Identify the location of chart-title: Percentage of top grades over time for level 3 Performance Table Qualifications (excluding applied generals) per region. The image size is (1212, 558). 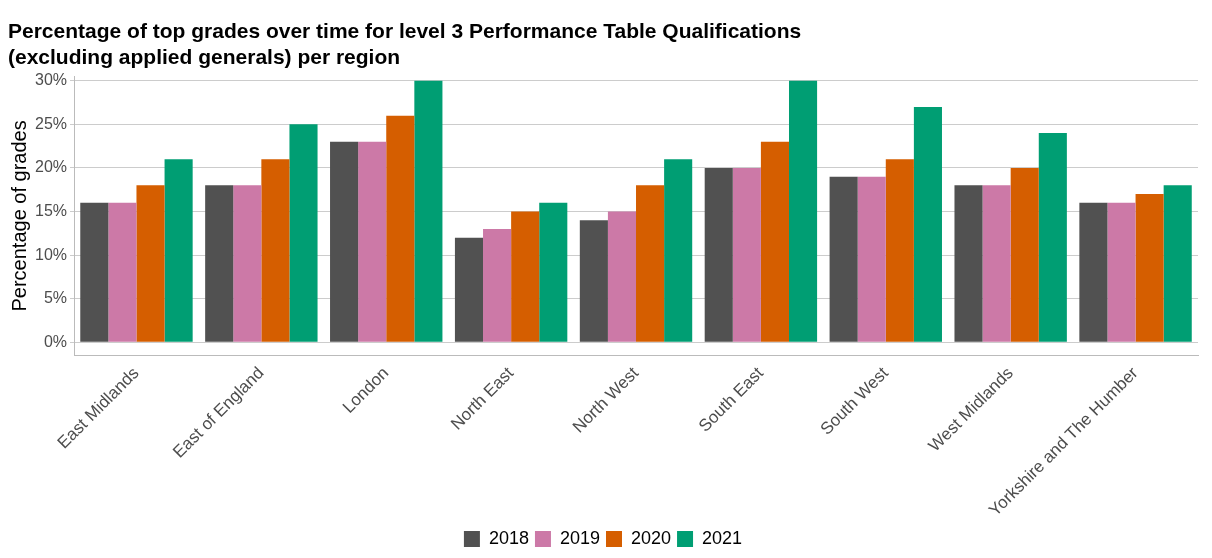
(405, 43).